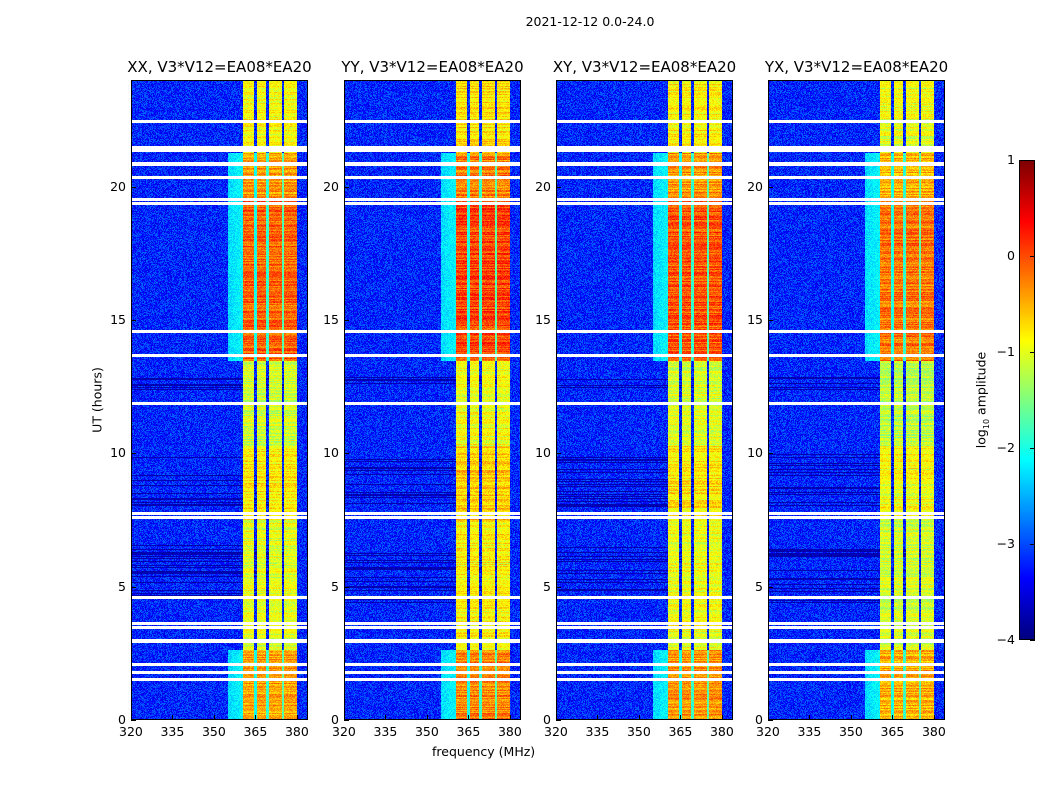  What do you see at coordinates (1011, 255) in the screenshot?
I see `colorbar-tick-label: 0` at bounding box center [1011, 255].